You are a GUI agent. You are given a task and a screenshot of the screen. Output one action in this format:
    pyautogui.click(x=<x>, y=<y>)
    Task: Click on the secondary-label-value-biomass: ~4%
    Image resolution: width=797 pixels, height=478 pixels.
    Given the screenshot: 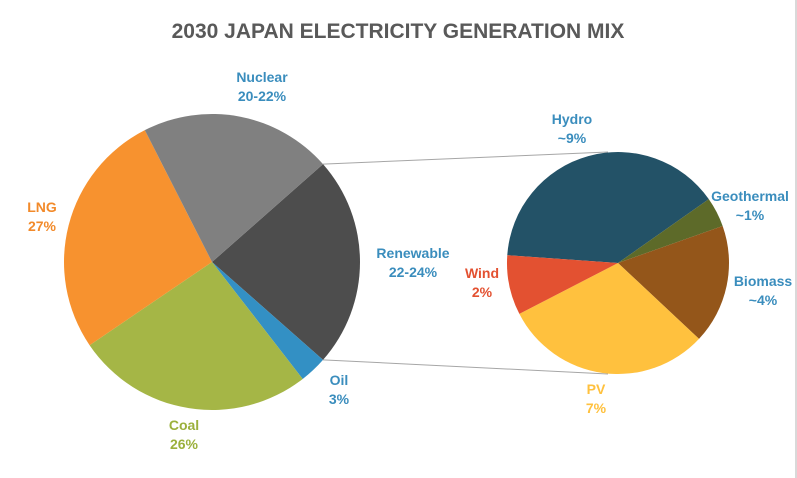 What is the action you would take?
    pyautogui.click(x=763, y=300)
    